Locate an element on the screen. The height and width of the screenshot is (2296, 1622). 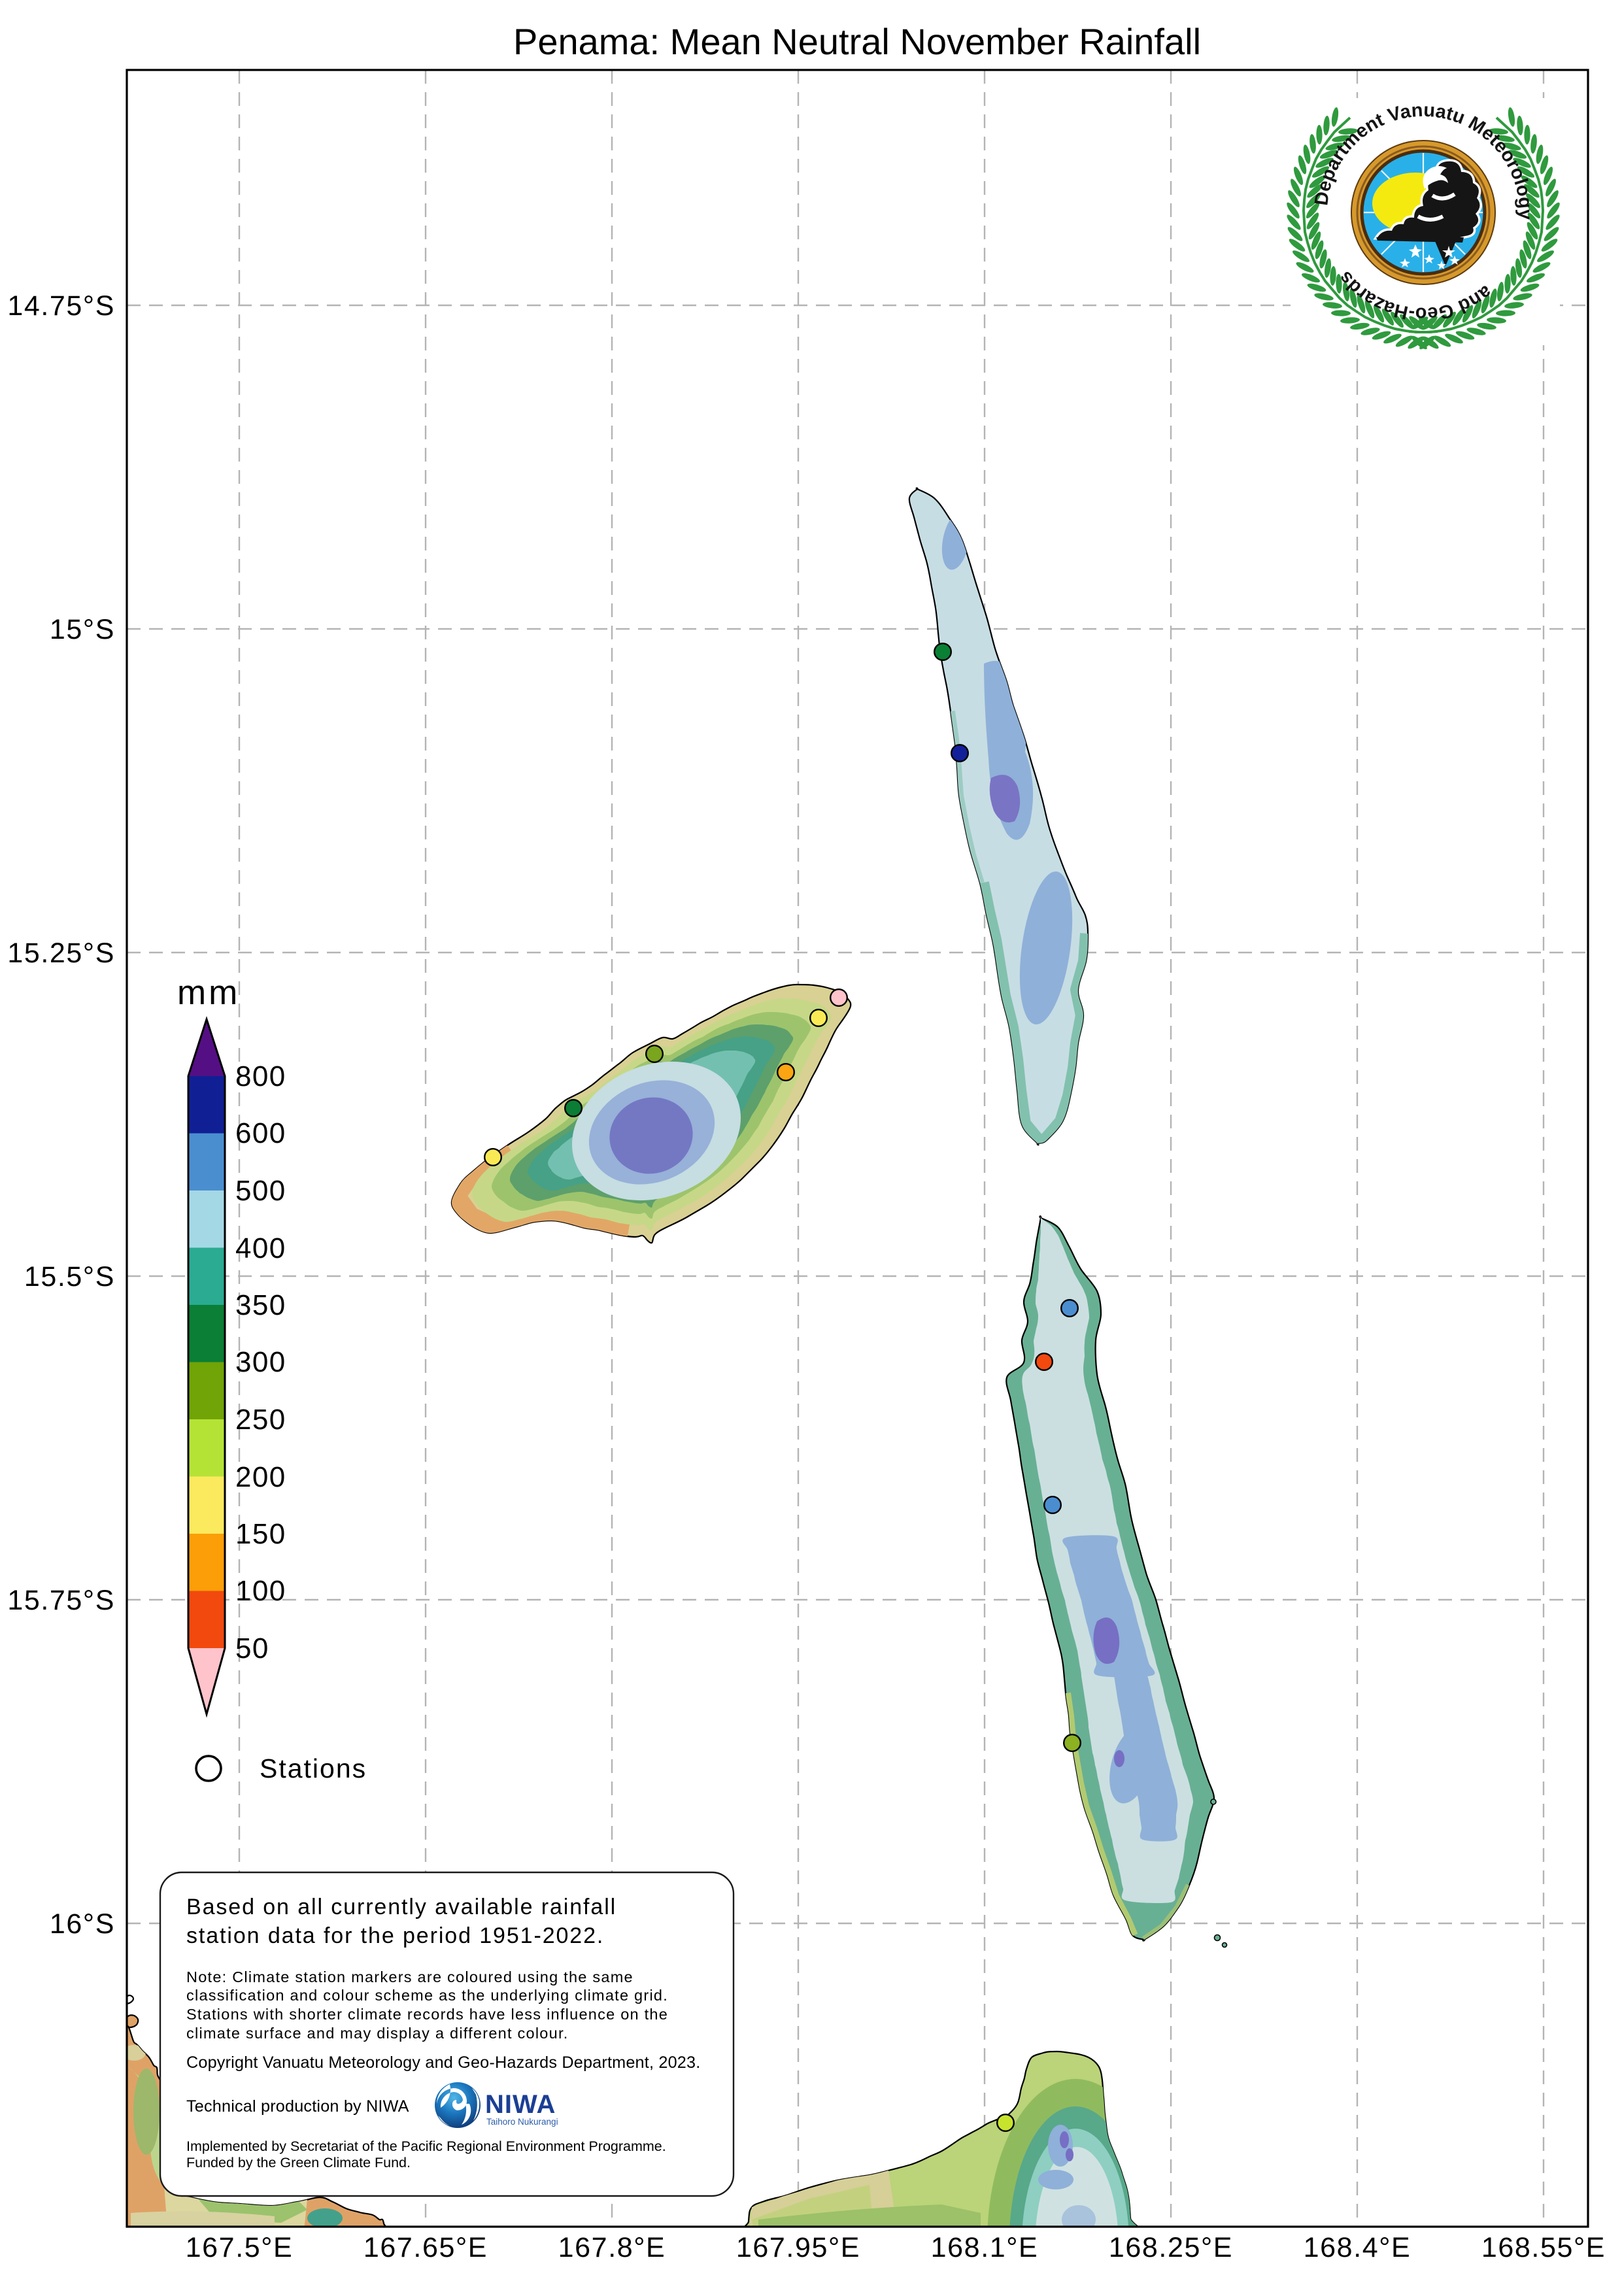
svg-text: mm is located at coordinates (208, 992).